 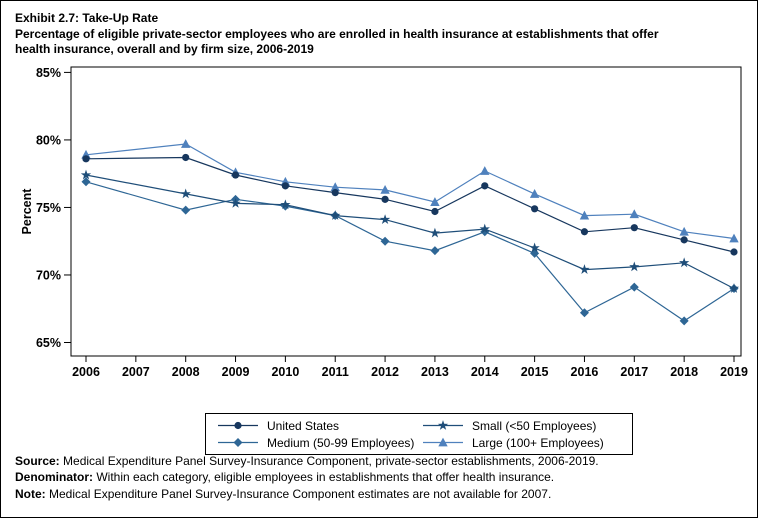 I want to click on legend-item-united-states: United States, so click(x=318, y=425).